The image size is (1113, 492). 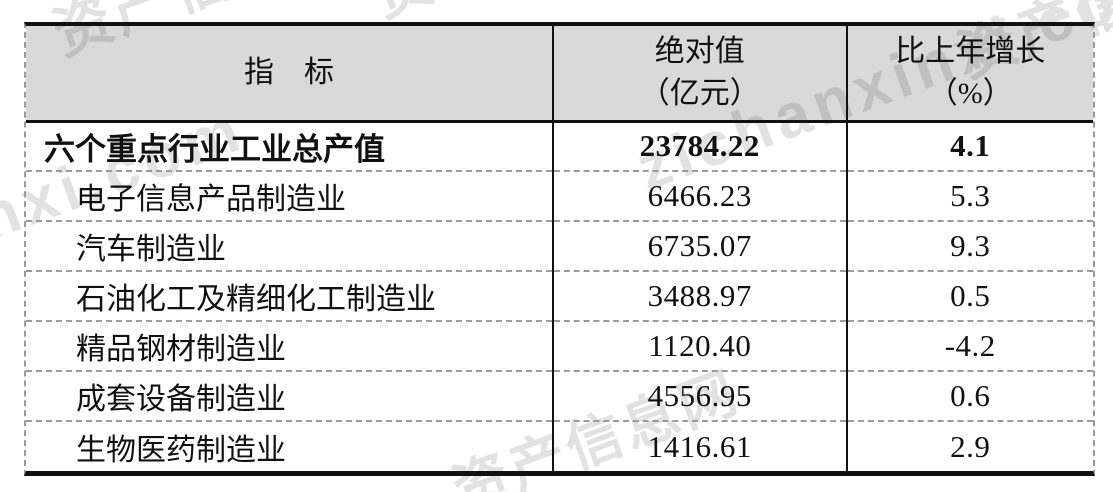 I want to click on indicator-cell: 精品钢材制造业, so click(x=290, y=345).